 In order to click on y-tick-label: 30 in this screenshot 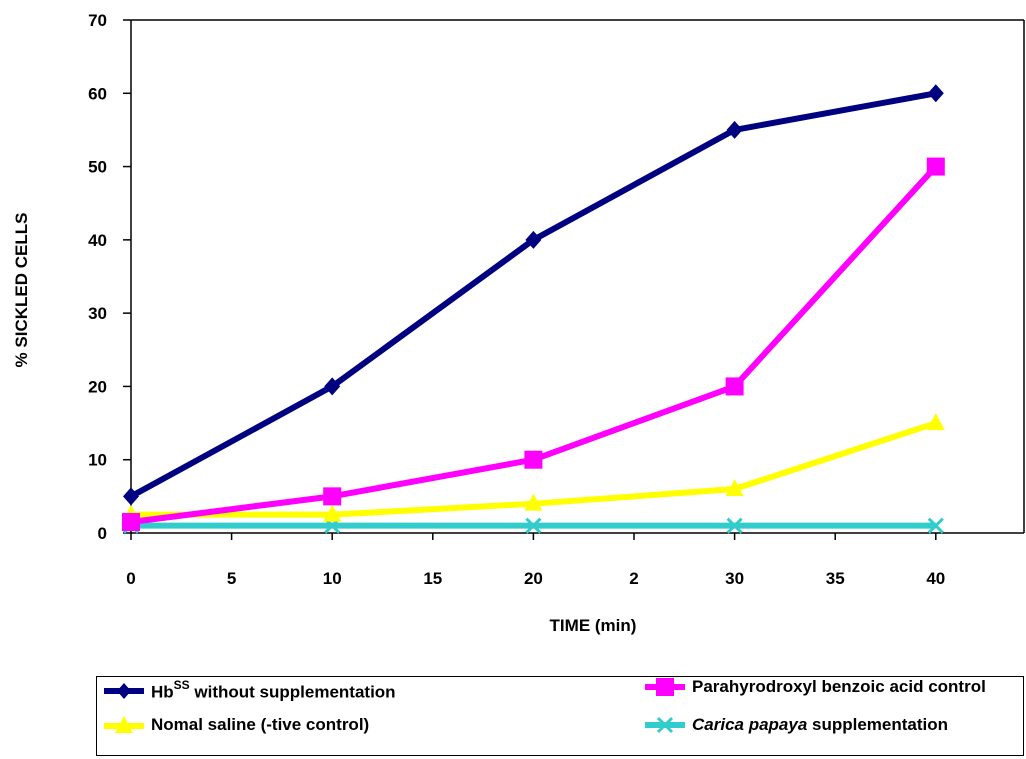, I will do `click(97, 313)`.